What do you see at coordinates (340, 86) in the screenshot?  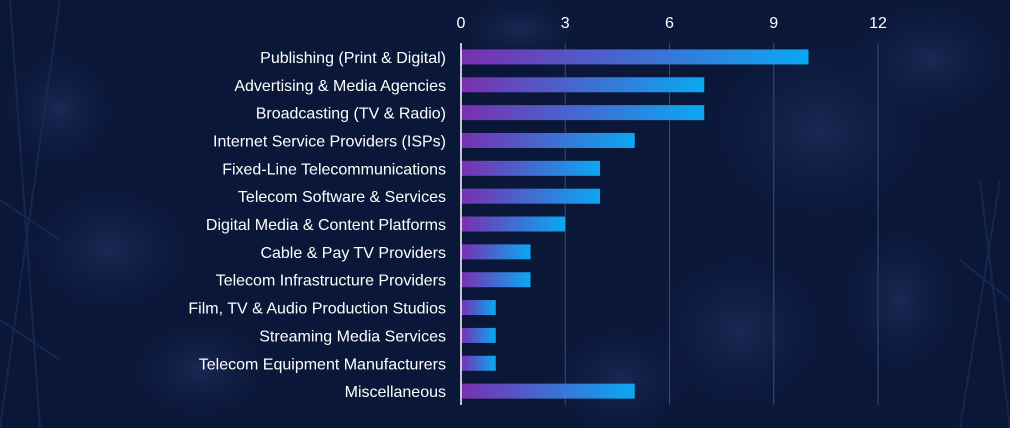 I see `category-label: Advertising & Media Agencies` at bounding box center [340, 86].